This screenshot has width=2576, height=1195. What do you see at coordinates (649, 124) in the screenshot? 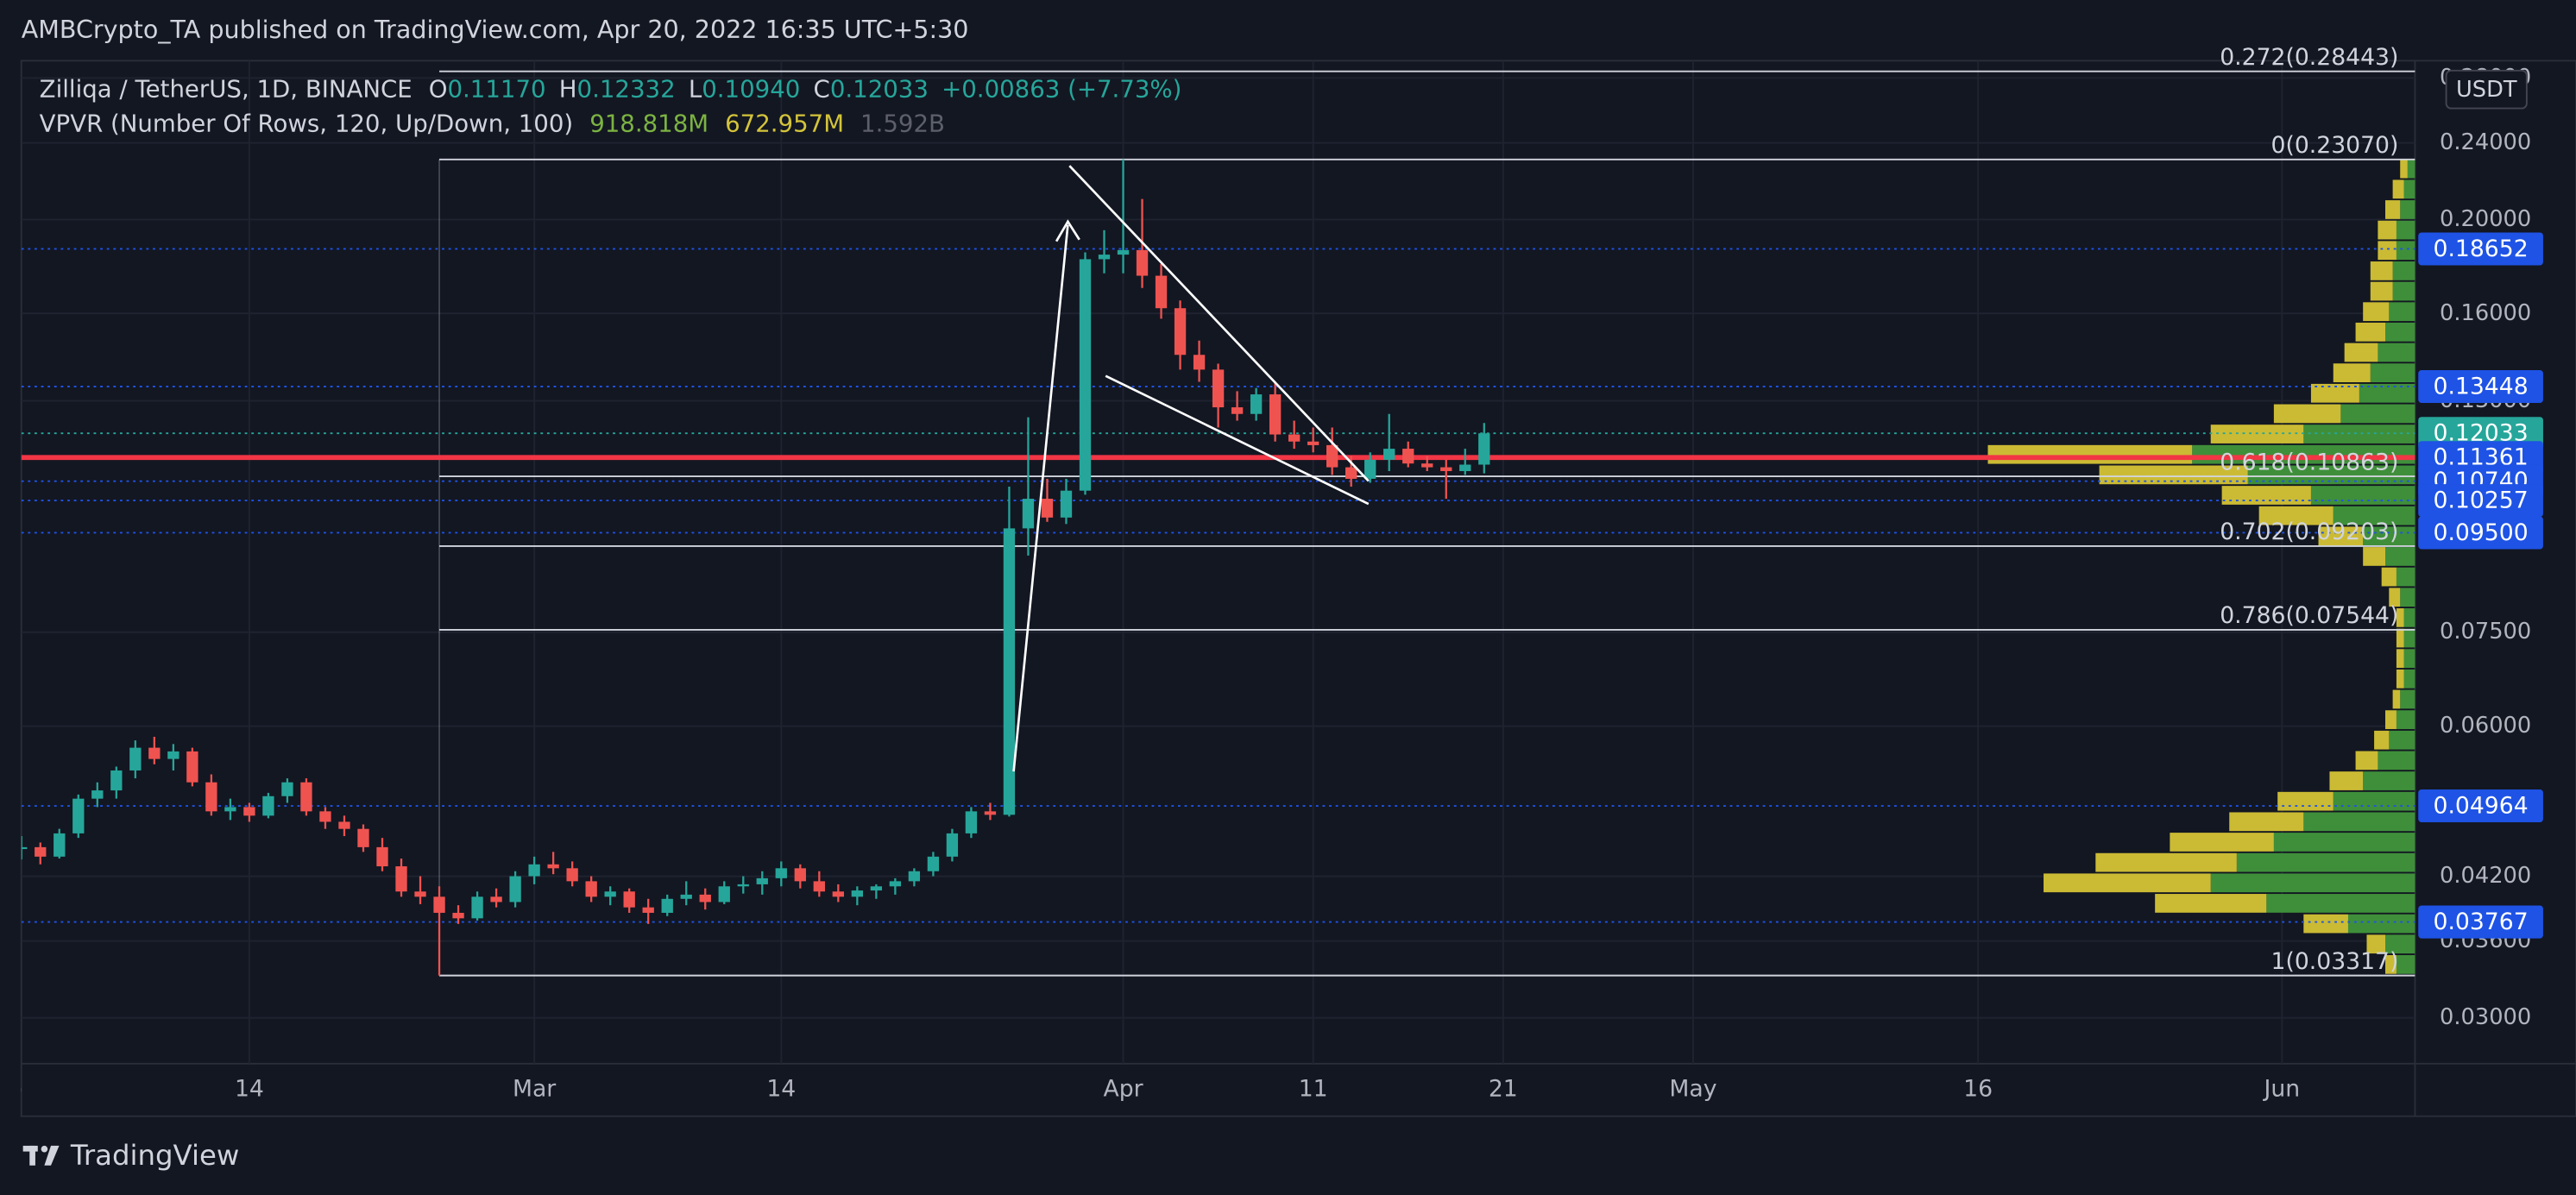
I see `indicator-value: 918.818M` at bounding box center [649, 124].